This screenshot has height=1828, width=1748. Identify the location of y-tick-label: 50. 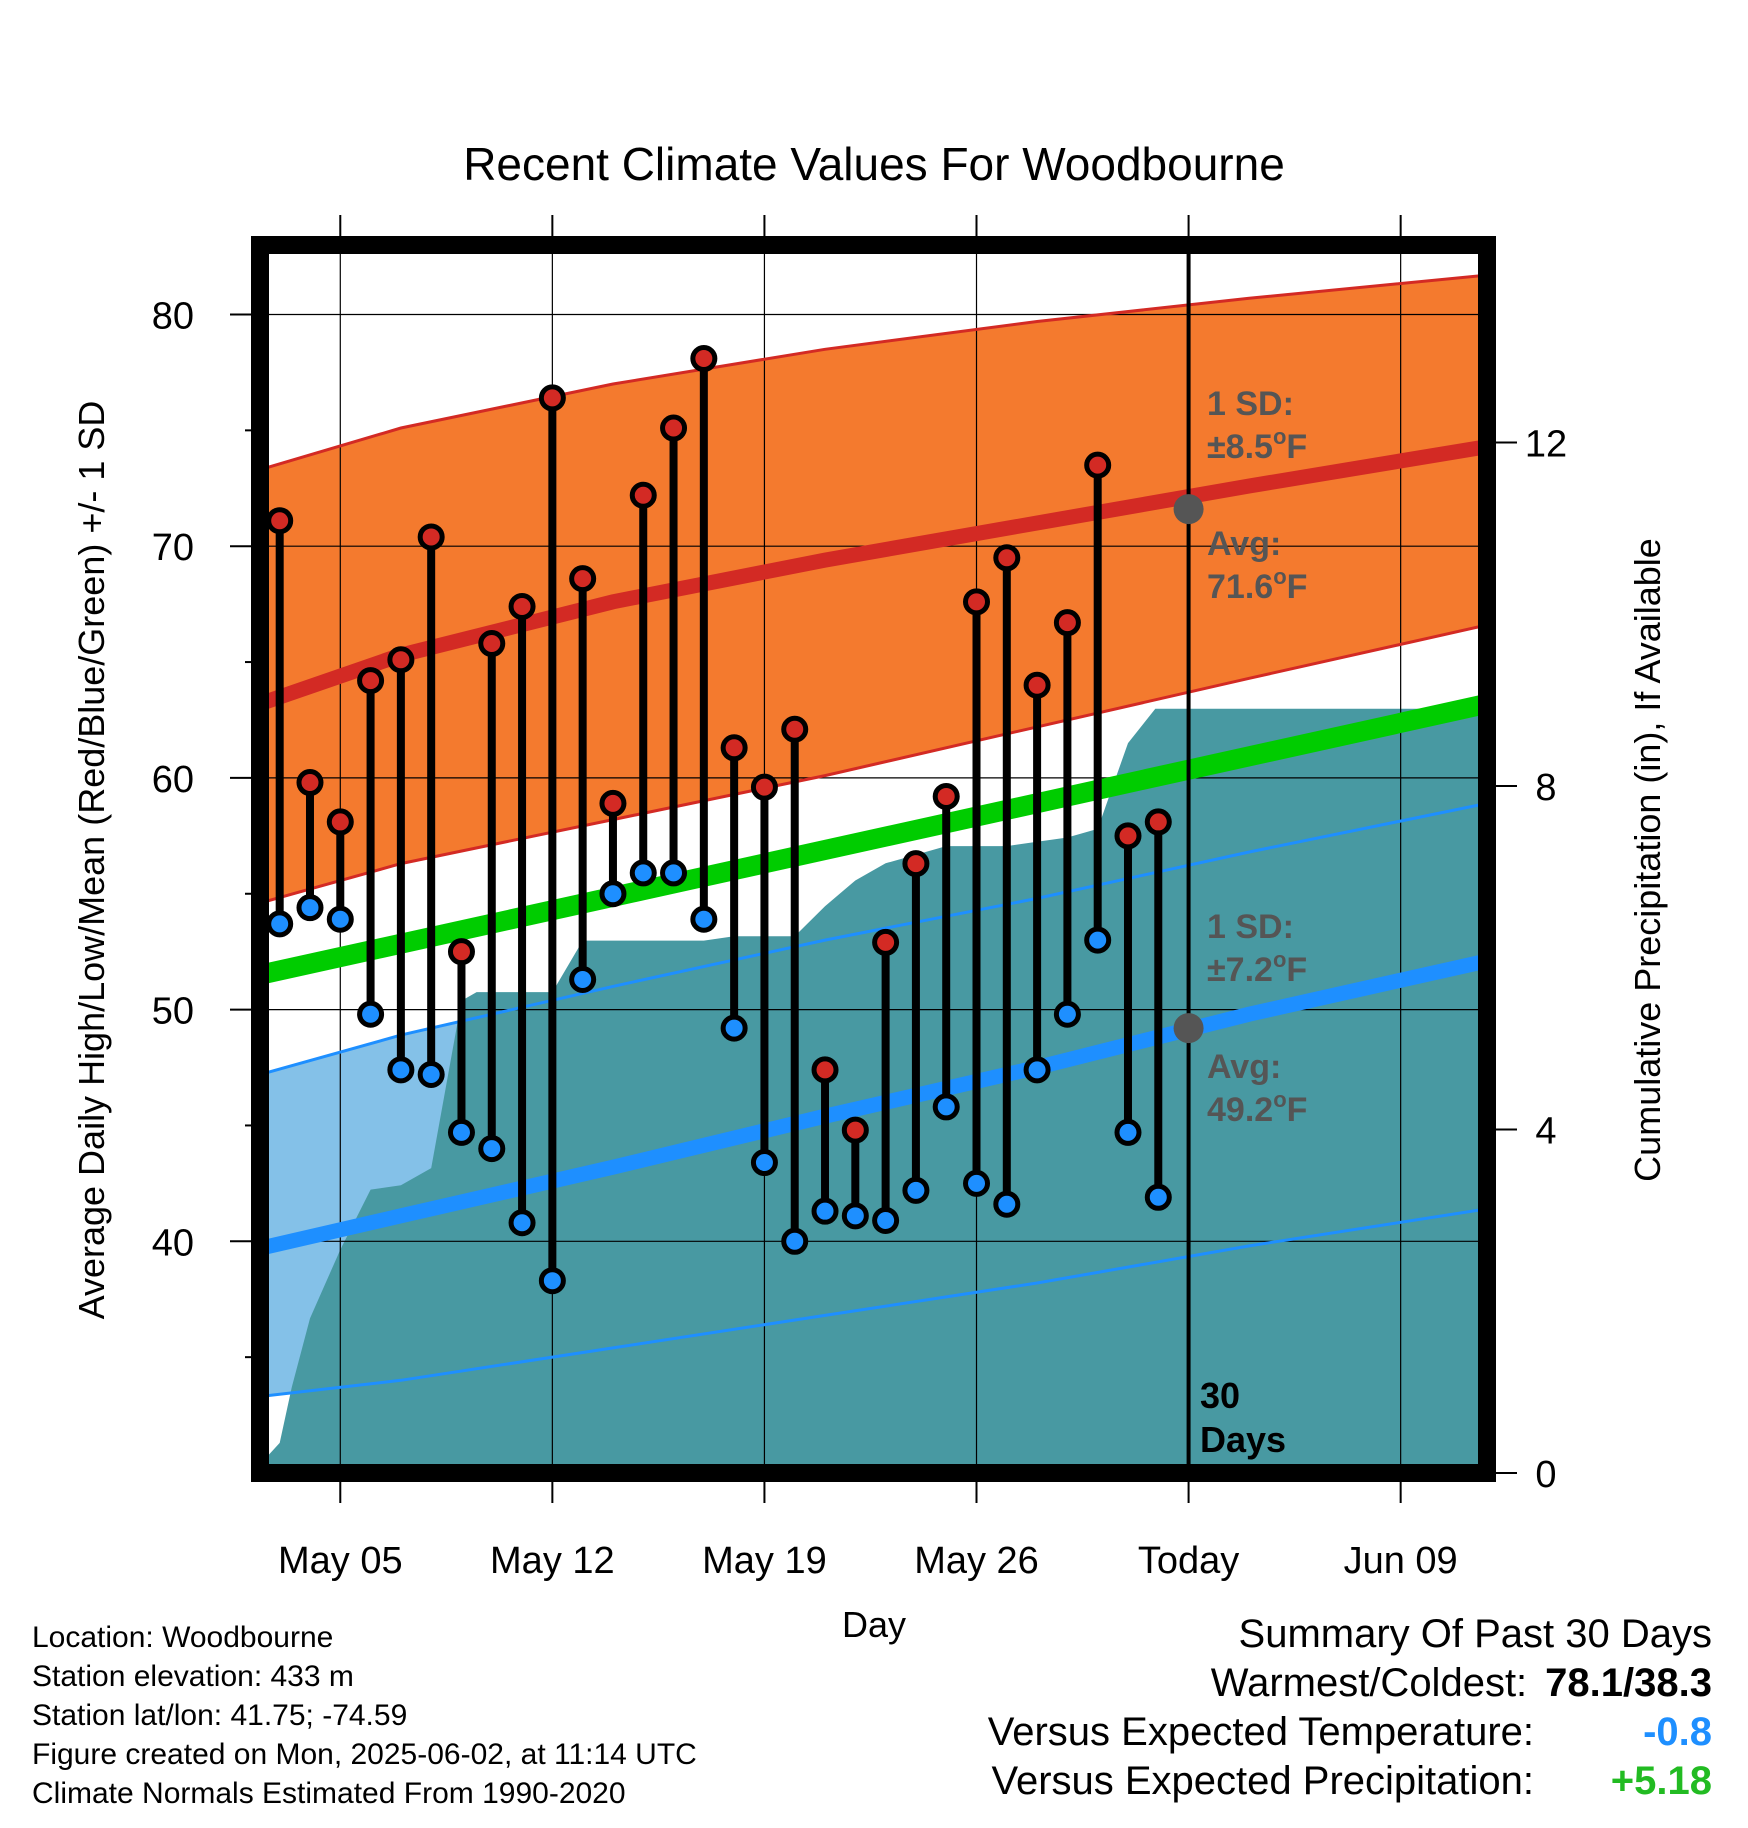
(173, 1012).